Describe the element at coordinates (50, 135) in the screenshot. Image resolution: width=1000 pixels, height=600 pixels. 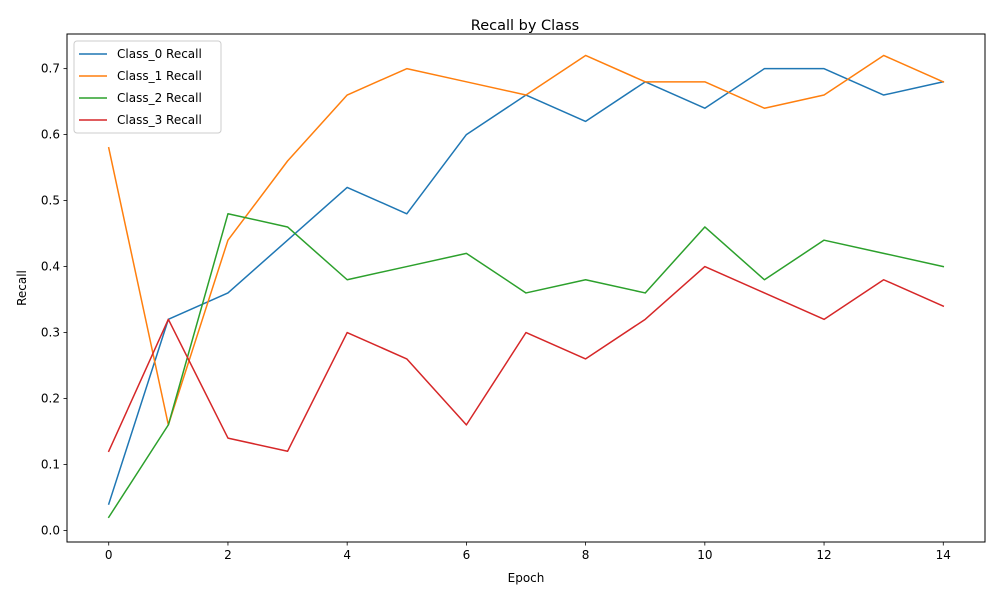
I see `y-tick-label: 0.6` at that location.